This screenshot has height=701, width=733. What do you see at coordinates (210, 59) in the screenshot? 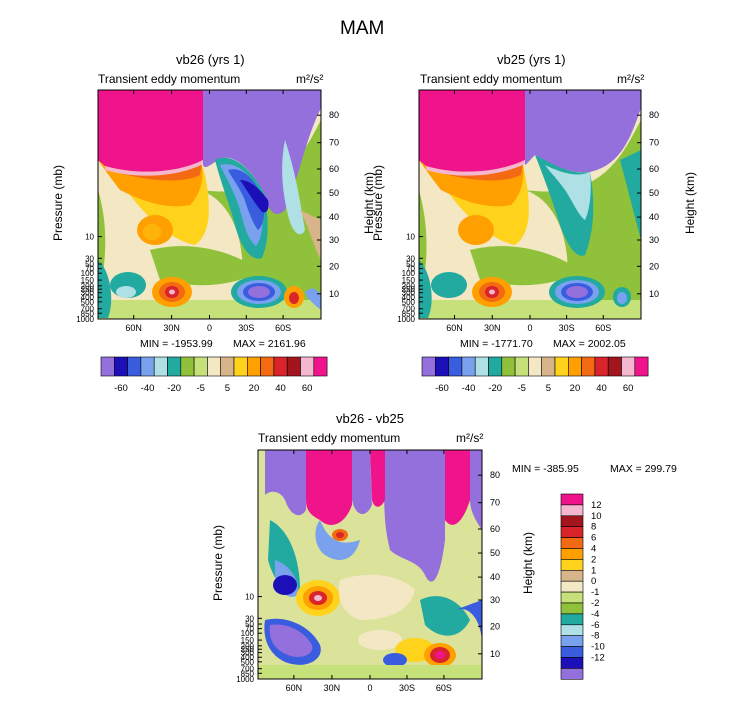
I see `panel1-title: vb26 (yrs 1)` at bounding box center [210, 59].